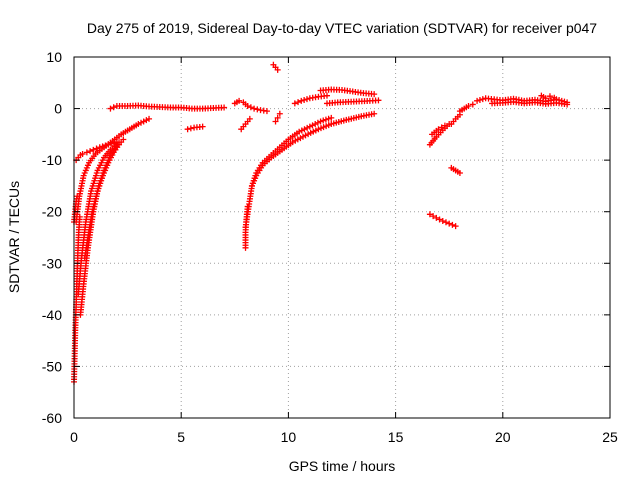  I want to click on y-tick-label: -10, so click(52, 160).